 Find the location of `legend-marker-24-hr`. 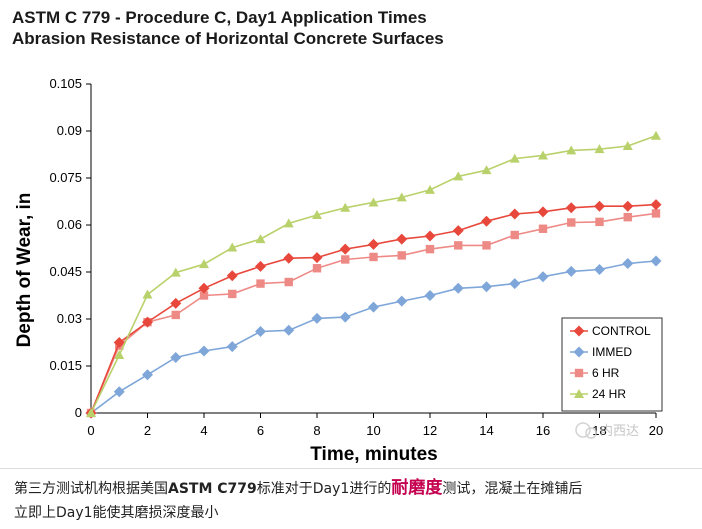

legend-marker-24-hr is located at coordinates (579, 393).